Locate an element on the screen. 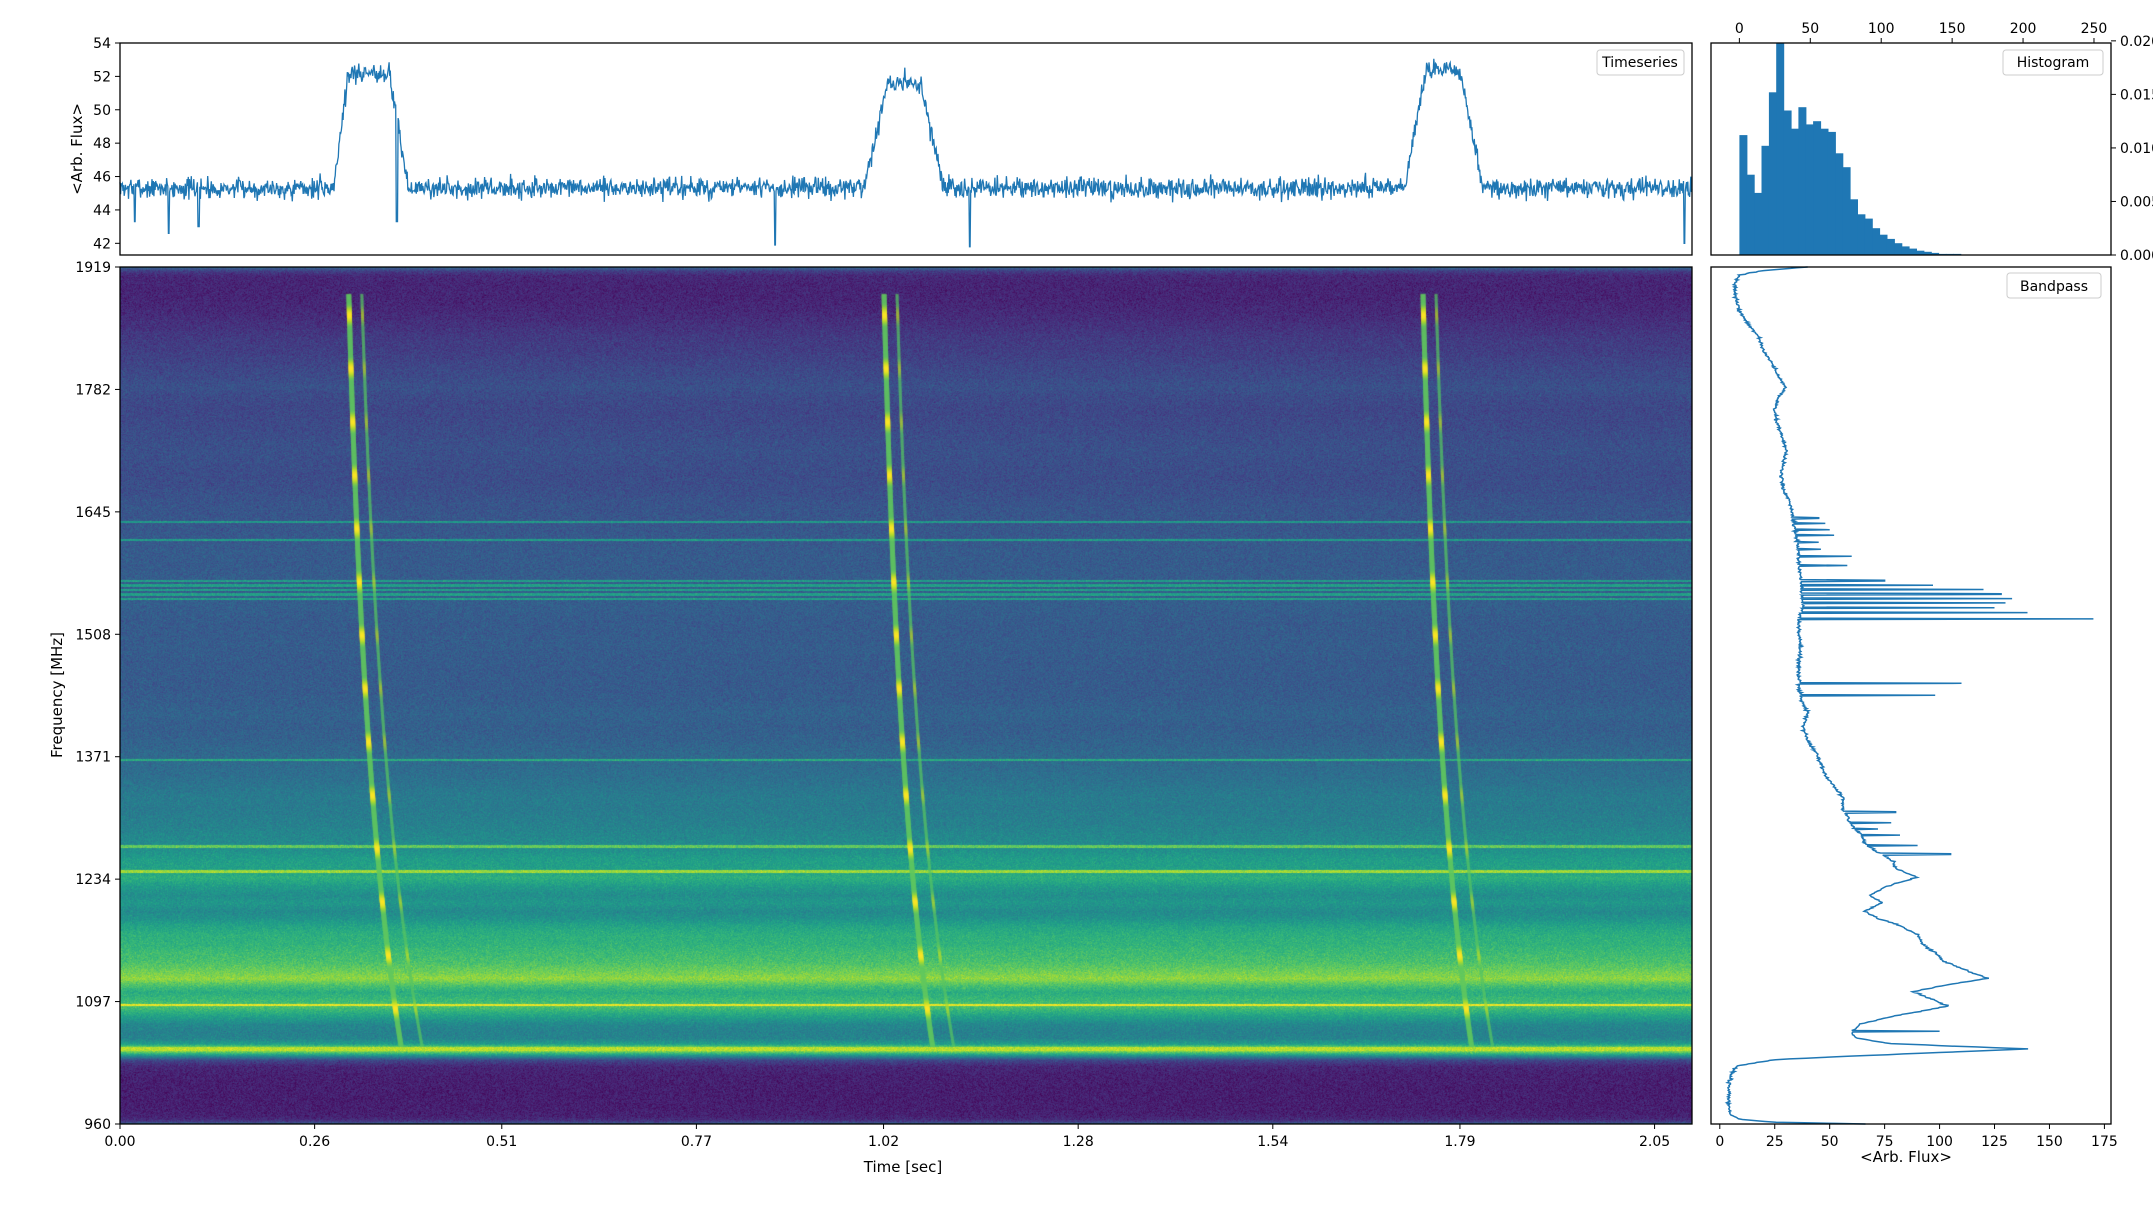 The height and width of the screenshot is (1206, 2153). histogram-frame is located at coordinates (1911, 149).